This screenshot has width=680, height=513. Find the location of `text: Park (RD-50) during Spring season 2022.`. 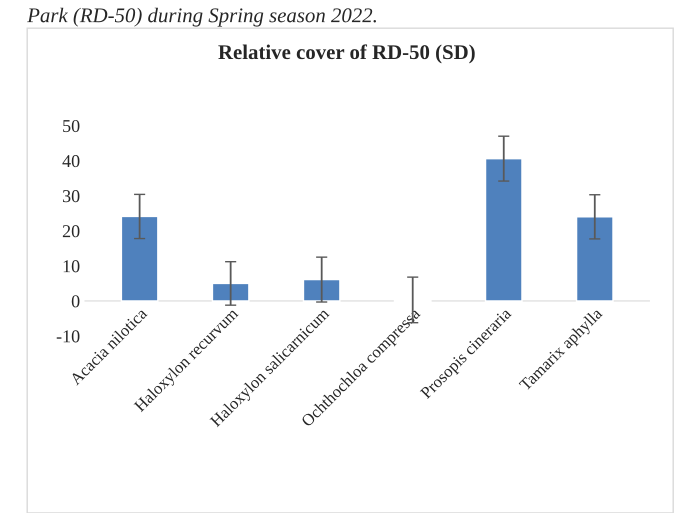

text: Park (RD-50) during Spring season 2022. is located at coordinates (201, 17).